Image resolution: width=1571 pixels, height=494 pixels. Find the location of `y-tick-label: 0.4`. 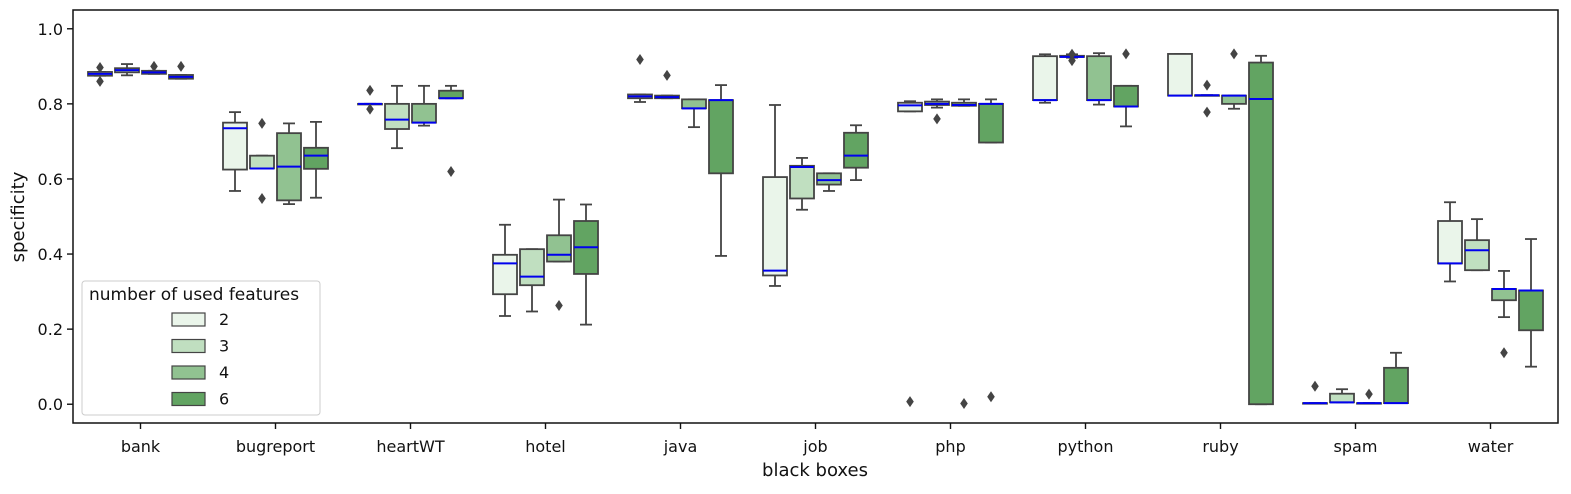

y-tick-label: 0.4 is located at coordinates (50, 254).